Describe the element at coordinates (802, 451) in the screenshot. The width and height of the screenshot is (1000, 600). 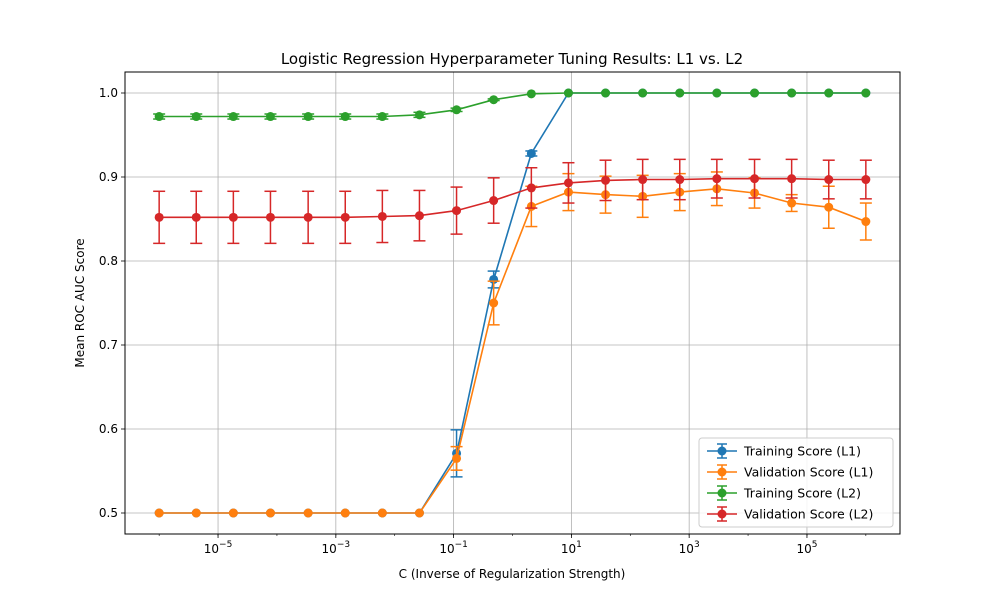
I see `legend-label: Training Score (L1)` at that location.